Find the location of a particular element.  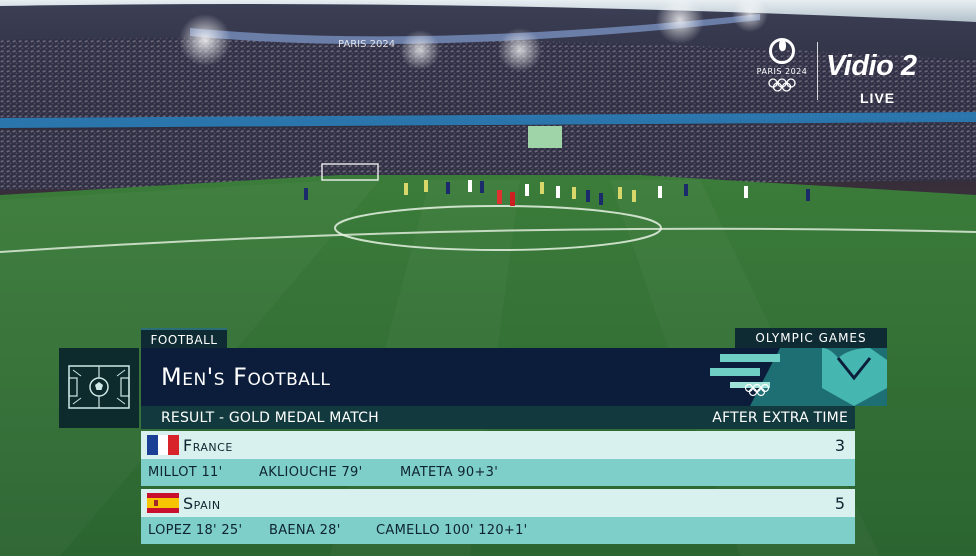

team-row-spain: Spain 5 is located at coordinates (498, 503).